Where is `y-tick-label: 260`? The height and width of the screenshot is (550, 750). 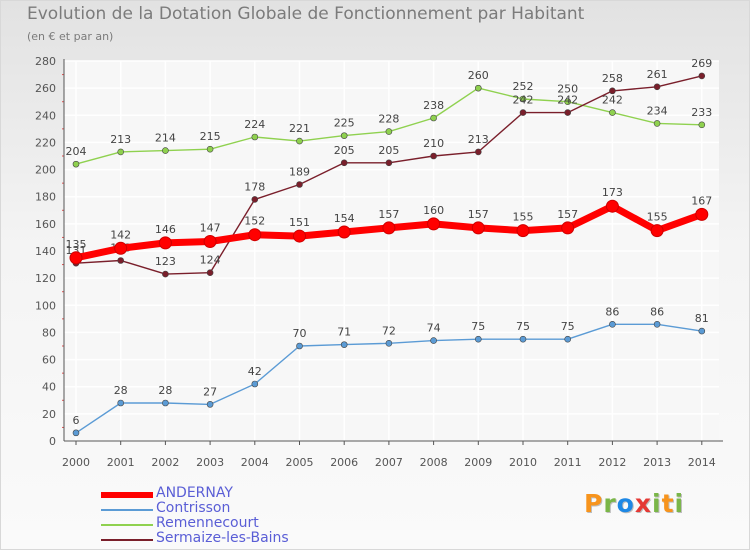
y-tick-label: 260 is located at coordinates (45, 88).